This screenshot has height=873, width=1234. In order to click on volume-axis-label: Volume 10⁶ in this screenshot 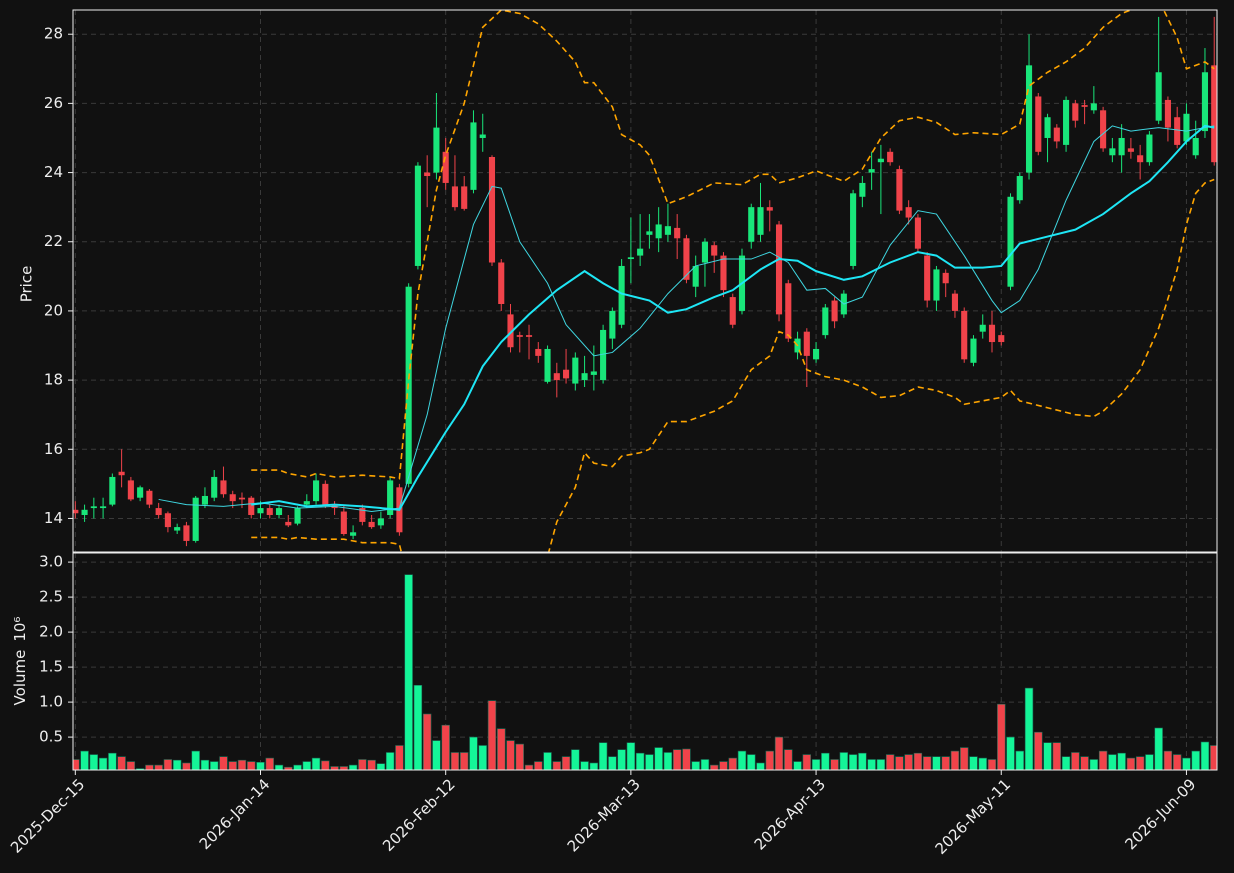, I will do `click(20, 661)`.